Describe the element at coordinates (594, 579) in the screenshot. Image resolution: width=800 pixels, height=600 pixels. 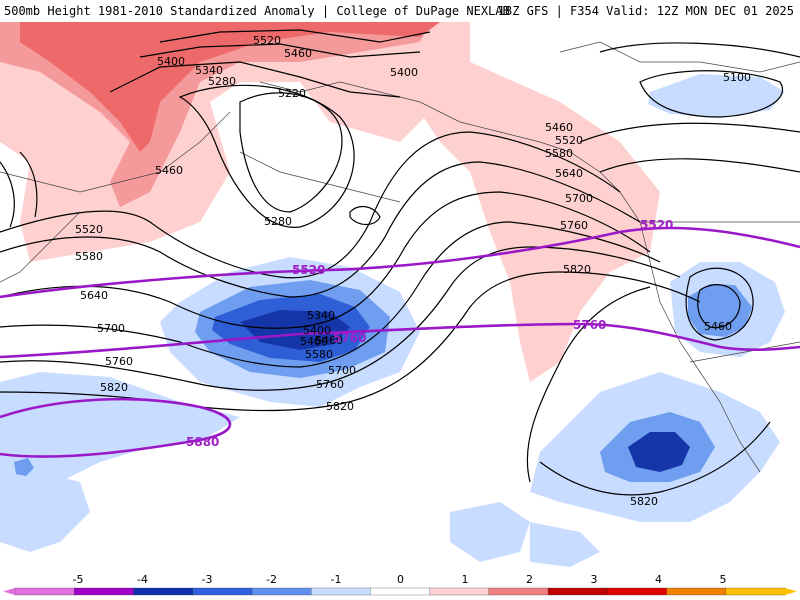
I see `colorbar-tick-label: 3` at that location.